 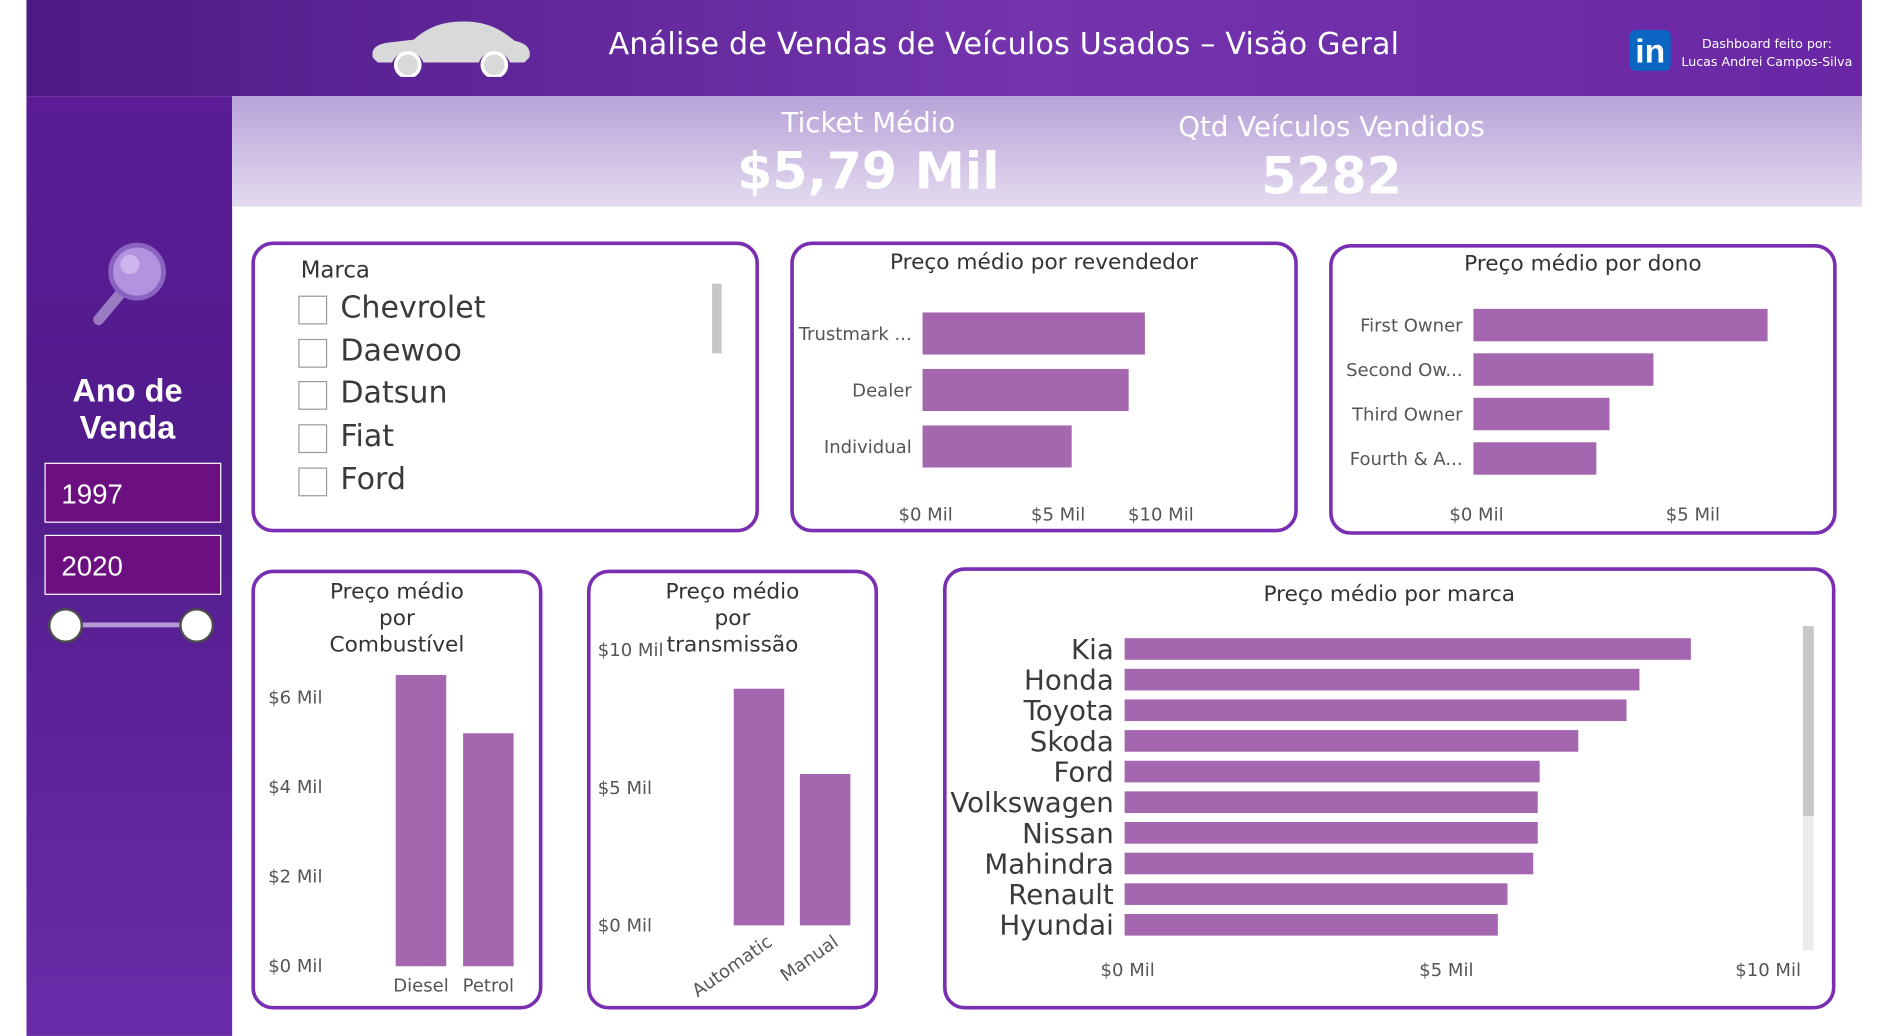 I want to click on chart-title: Preço médio por Combustível, so click(x=397, y=618).